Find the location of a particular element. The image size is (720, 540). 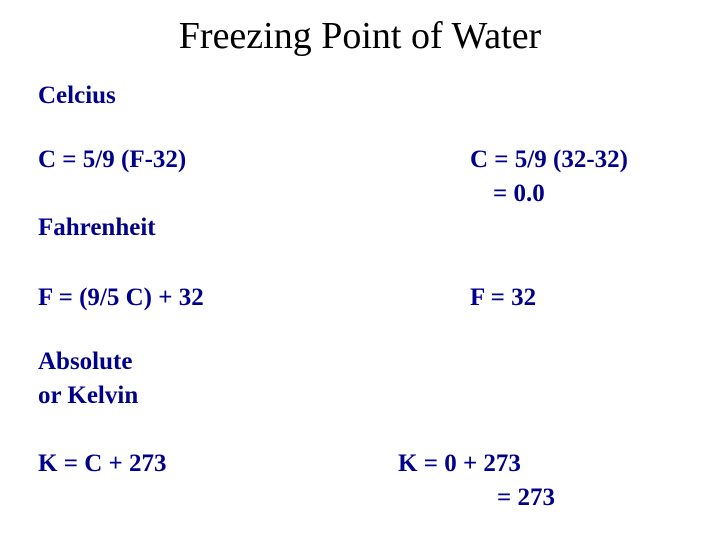

heading: Celcius is located at coordinates (77, 95).